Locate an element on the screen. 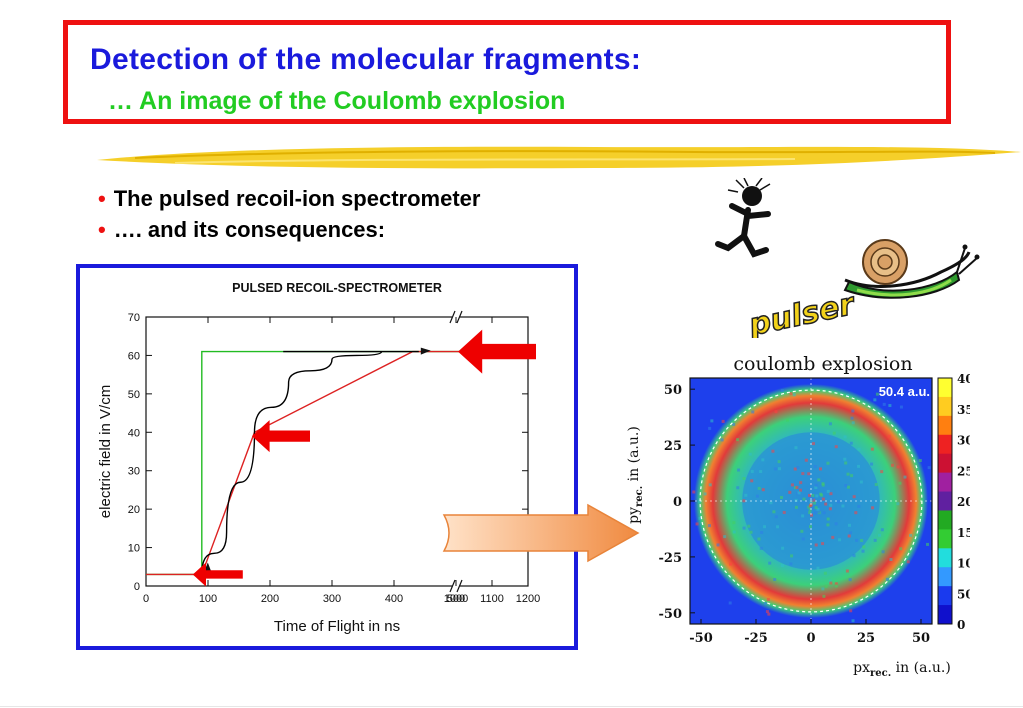 Image resolution: width=1023 pixels, height=708 pixels. x-tick-label: 200 is located at coordinates (270, 599).